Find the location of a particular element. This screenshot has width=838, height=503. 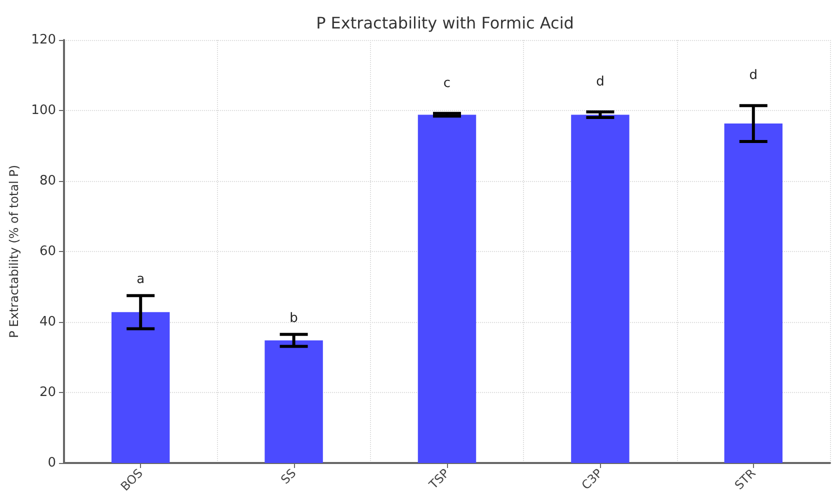

annotation: b is located at coordinates (294, 318).